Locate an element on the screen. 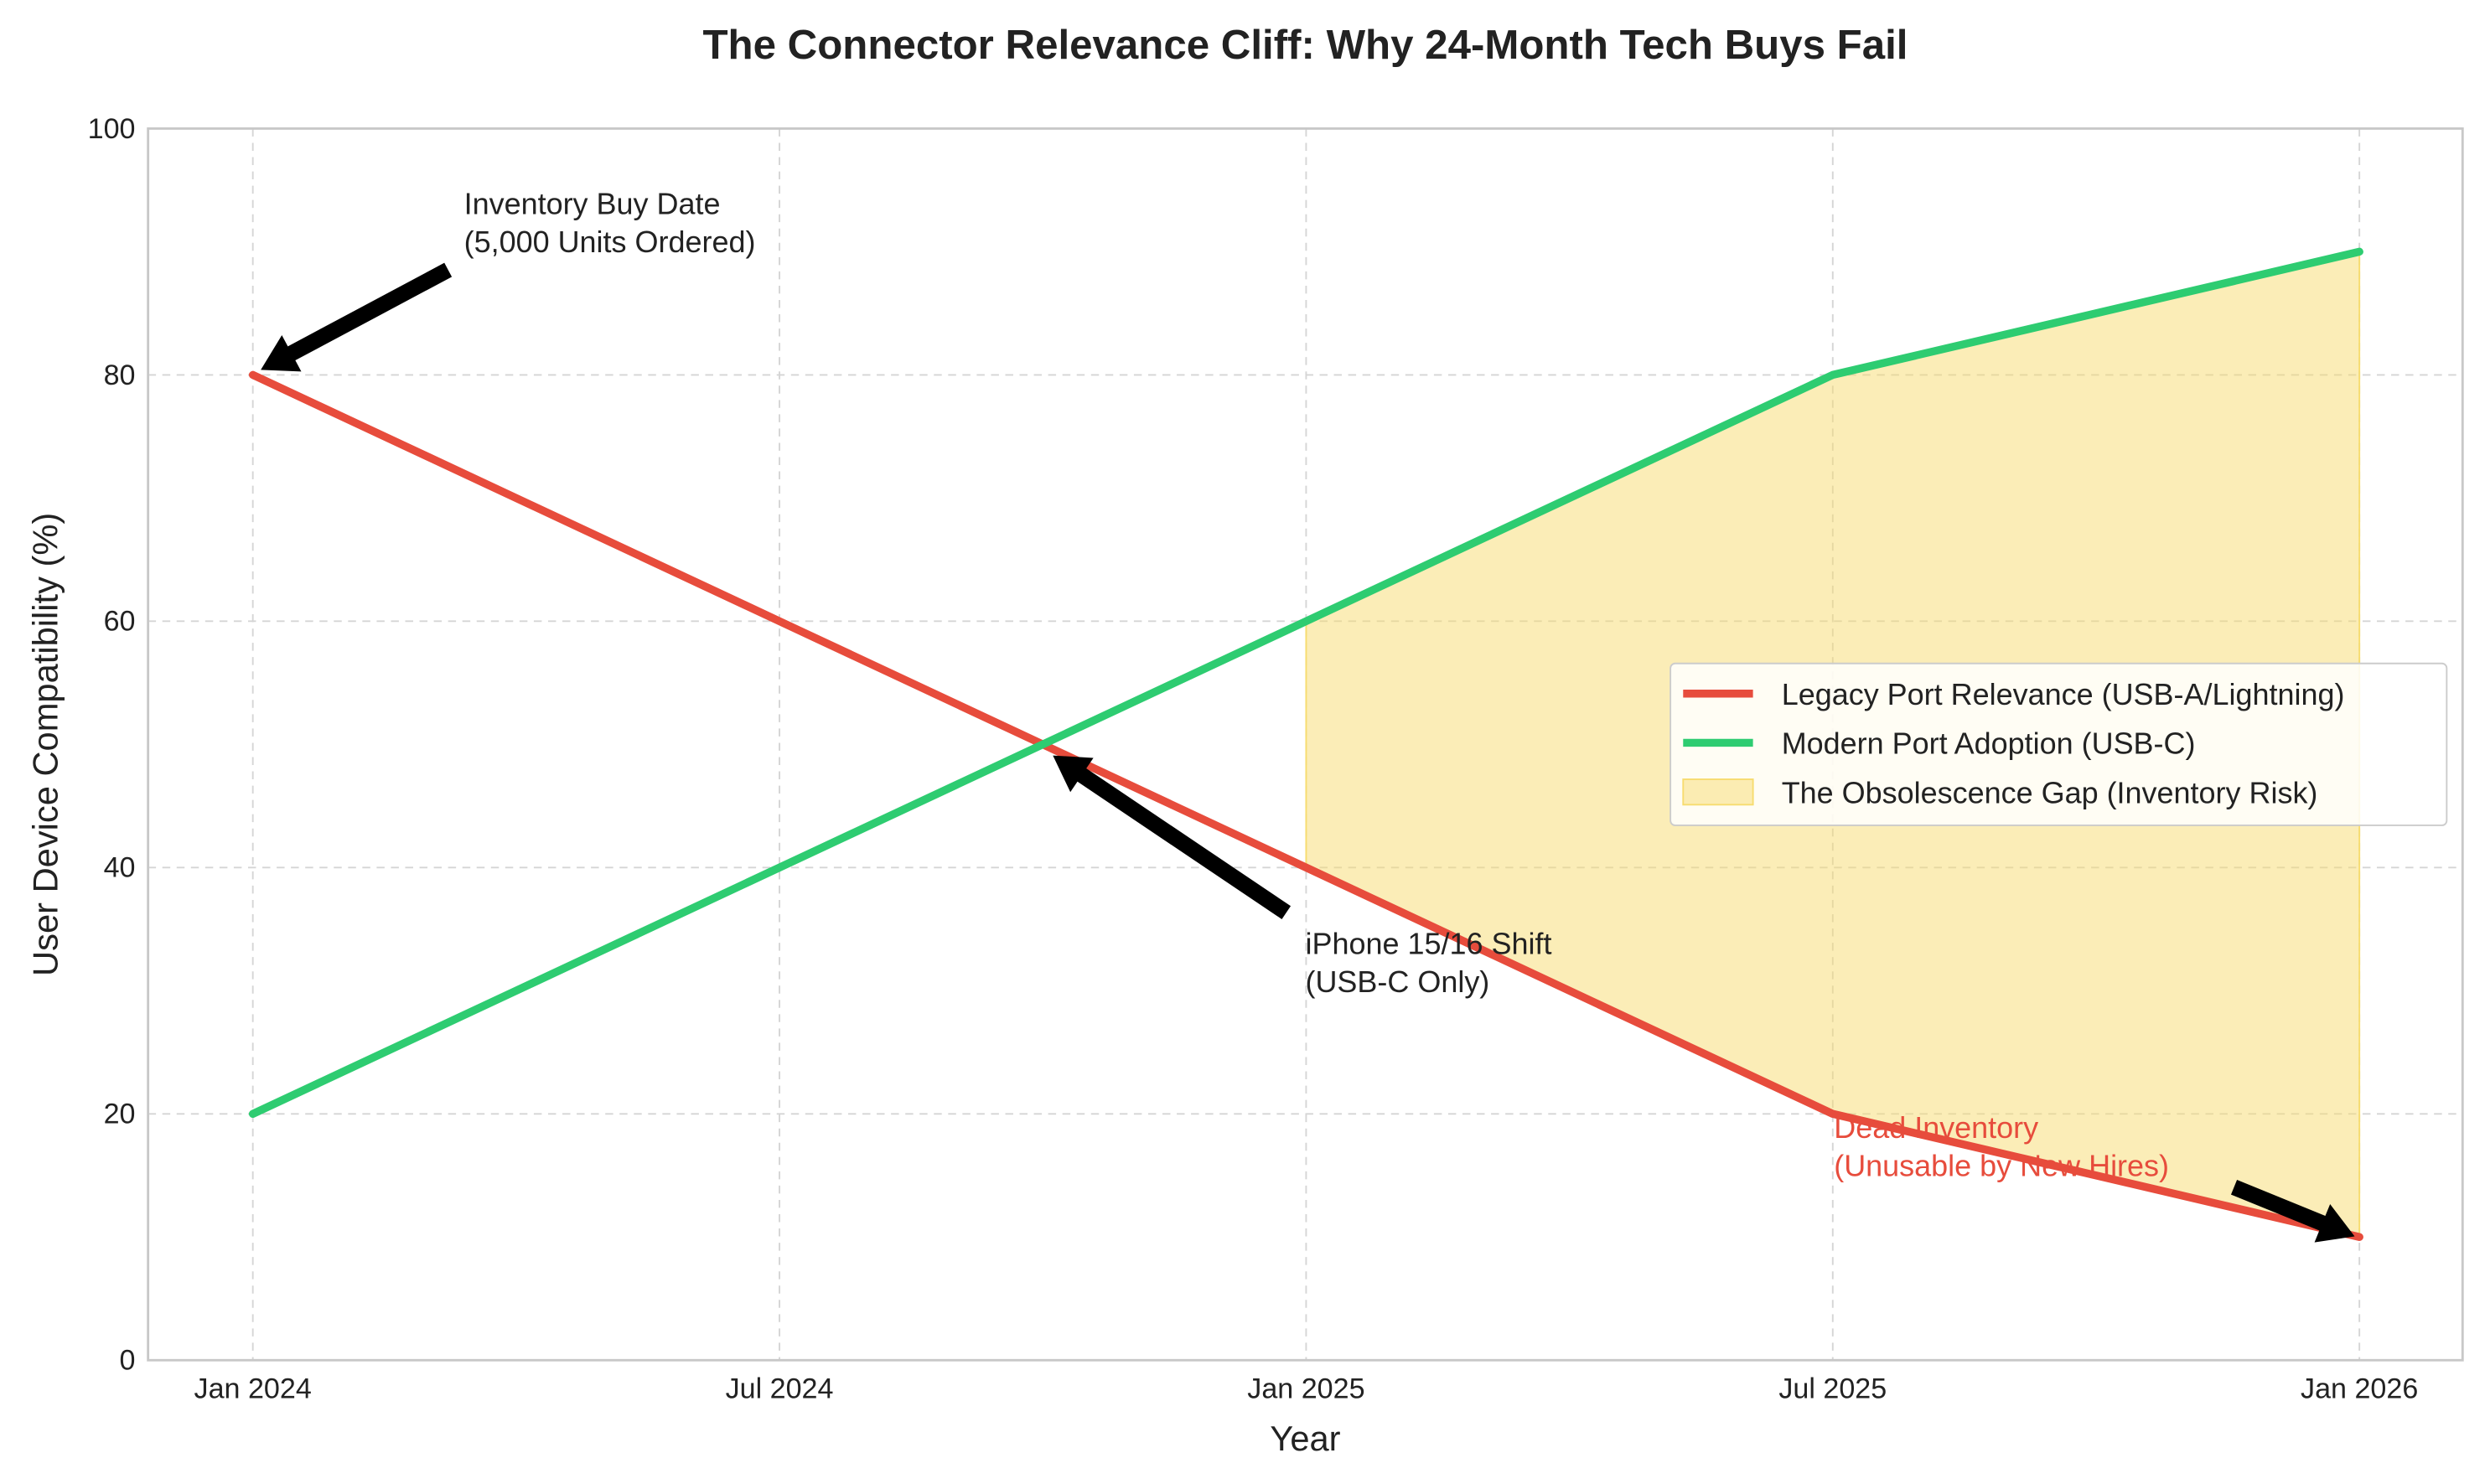 This screenshot has width=2490, height=1484. annotation-text: (USB-C Only) is located at coordinates (1397, 982).